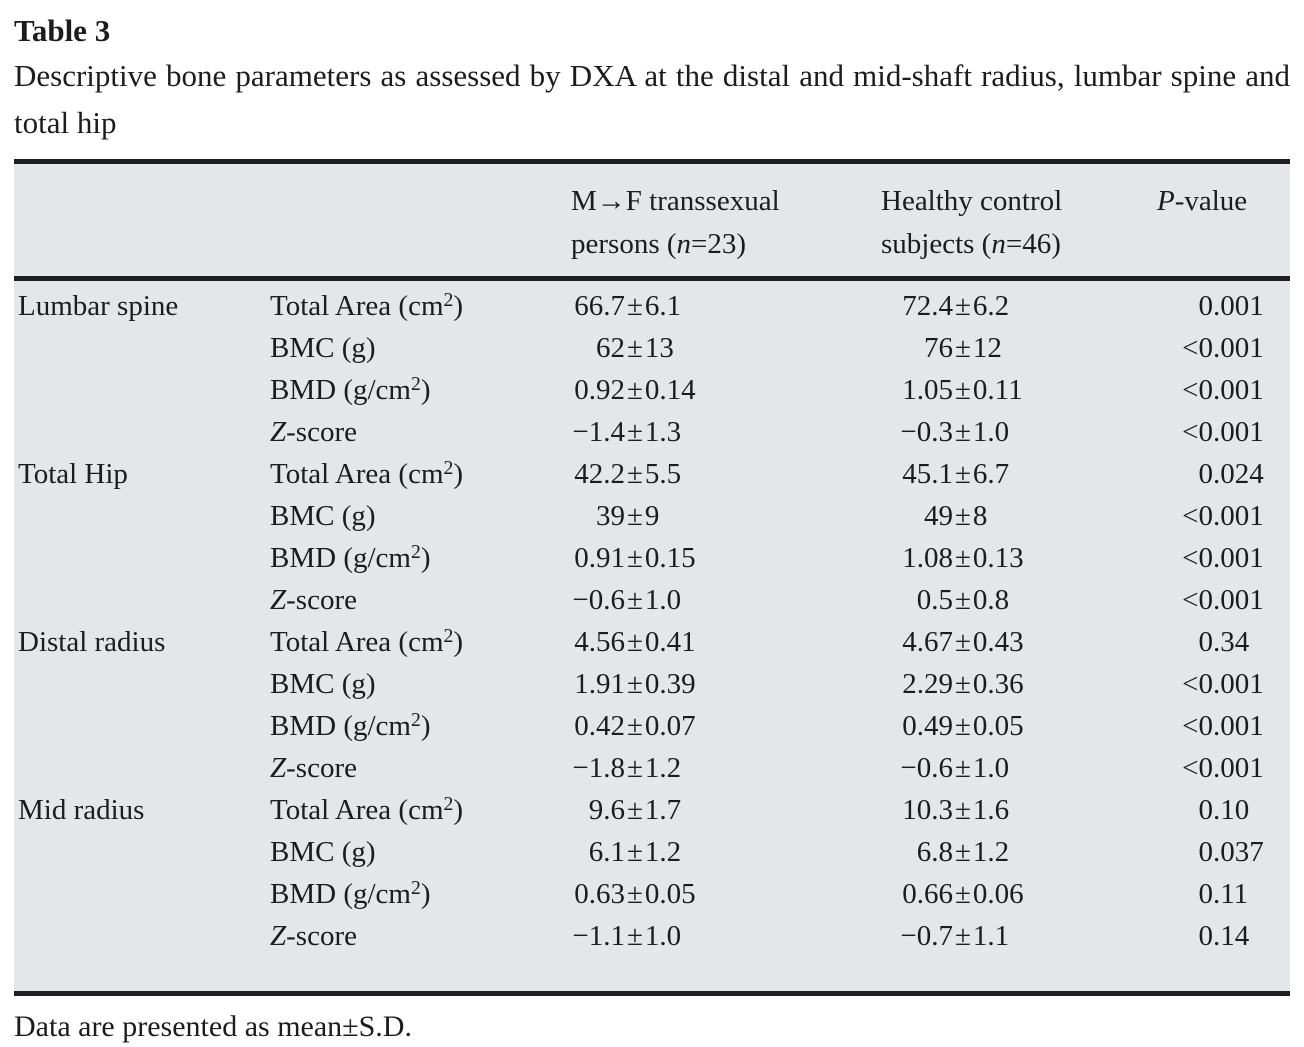 Image resolution: width=1304 pixels, height=1047 pixels. I want to click on value-p: 0.11, so click(1223, 894).